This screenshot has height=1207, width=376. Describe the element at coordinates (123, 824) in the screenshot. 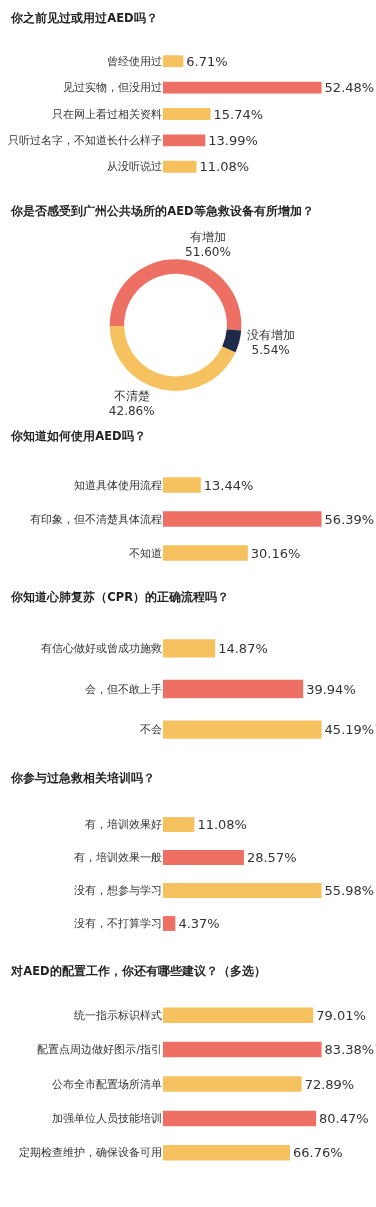

I see `y-tick-label: 有，培训效果好` at that location.